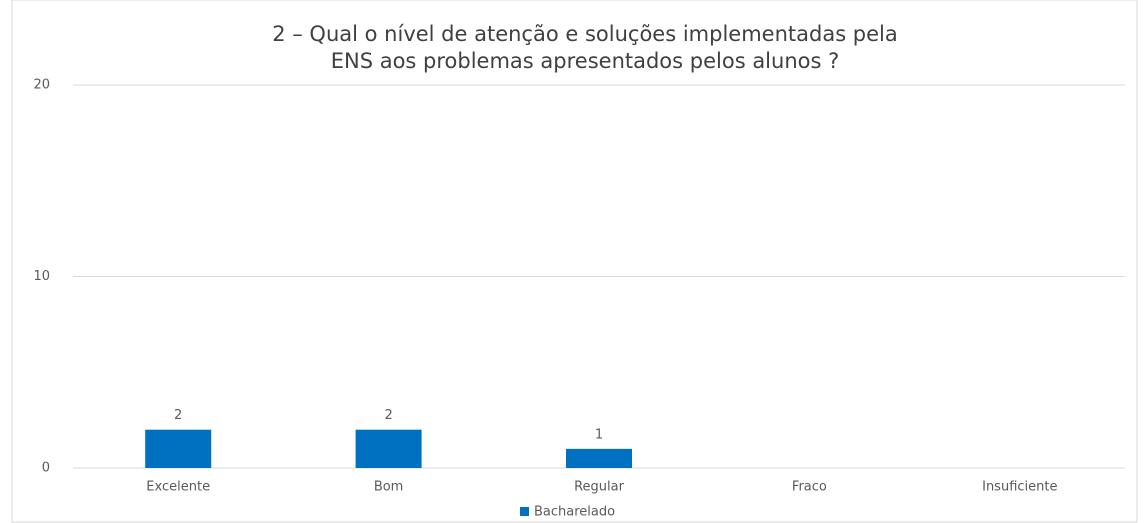 This screenshot has width=1148, height=523. I want to click on data-label: 1, so click(599, 434).